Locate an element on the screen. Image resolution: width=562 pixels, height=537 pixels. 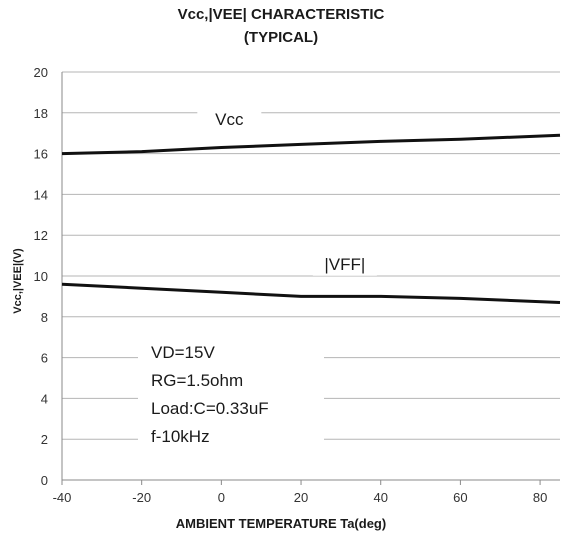
condition-line-1: RG=1.5ohm is located at coordinates (197, 380).